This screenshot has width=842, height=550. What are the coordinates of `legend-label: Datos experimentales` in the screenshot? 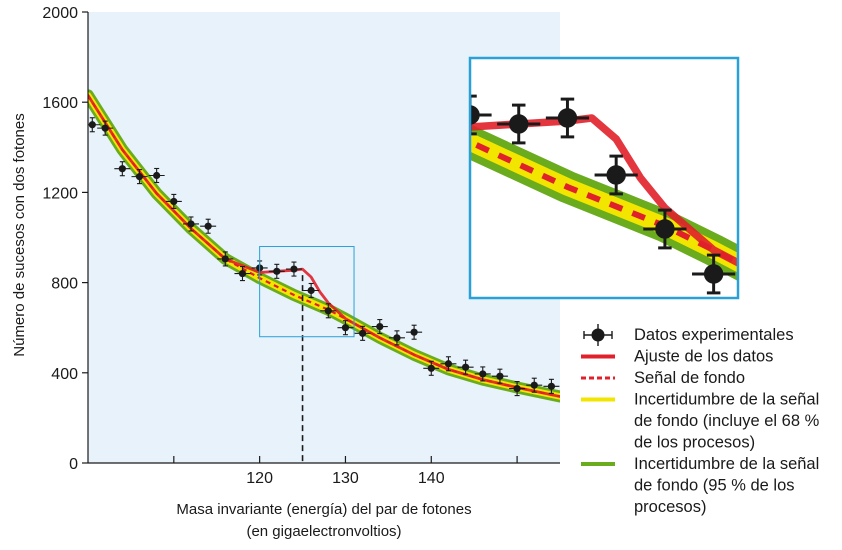 It's located at (714, 335).